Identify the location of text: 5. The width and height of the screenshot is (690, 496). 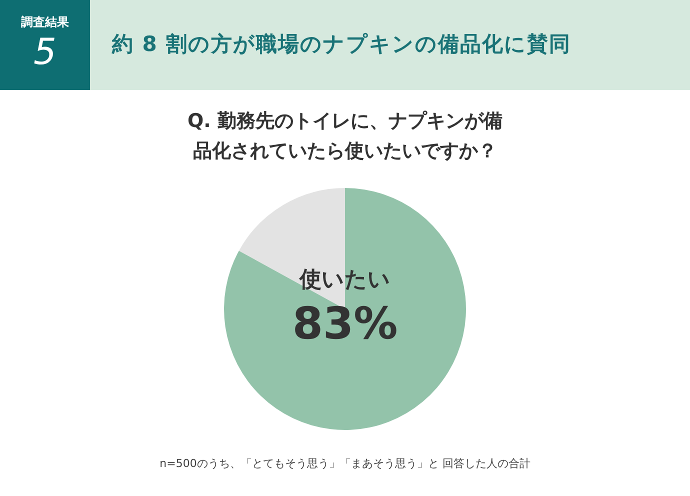
(45, 53).